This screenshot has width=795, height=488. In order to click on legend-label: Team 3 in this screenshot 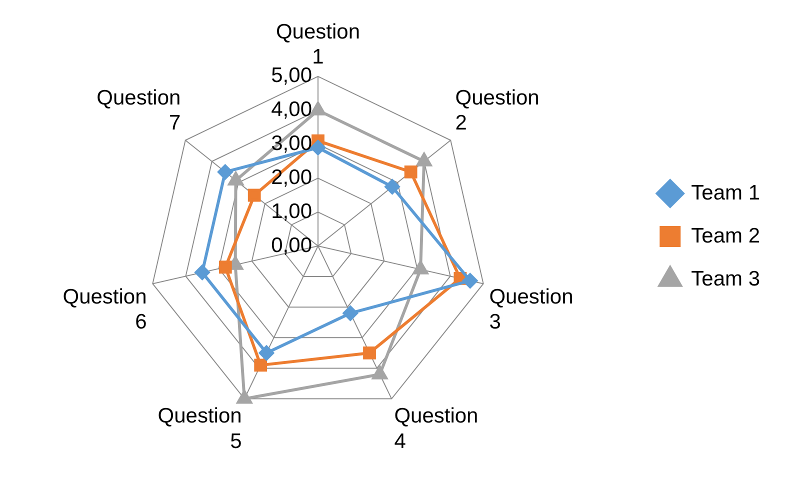, I will do `click(725, 278)`.